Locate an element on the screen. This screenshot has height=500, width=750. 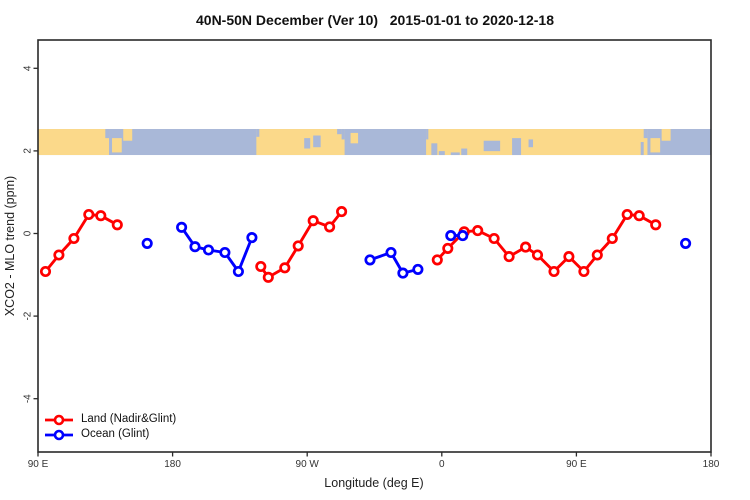
y-tick-label: -2 is located at coordinates (28, 315).